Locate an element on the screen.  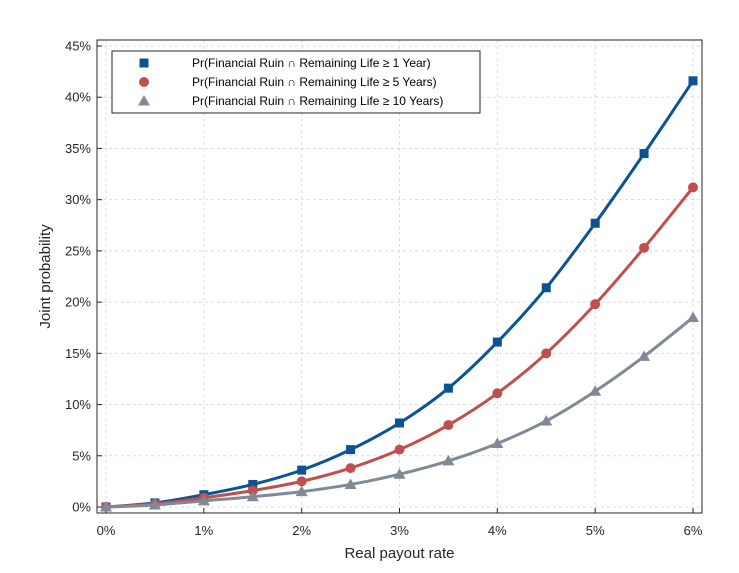
x-tick-label: 1% is located at coordinates (203, 530).